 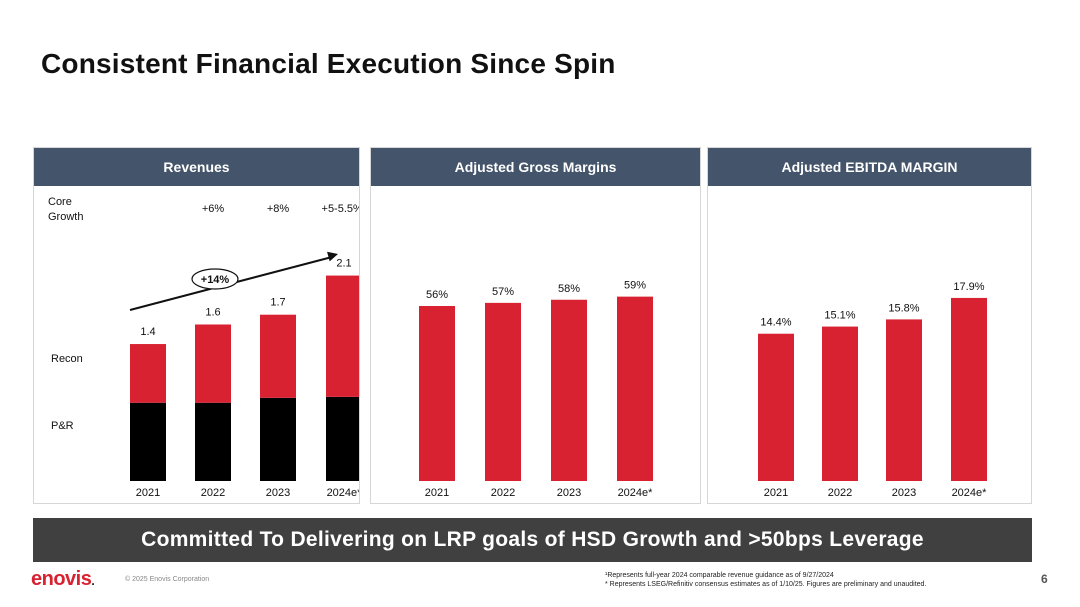 What do you see at coordinates (869, 167) in the screenshot?
I see `ebitda-margin-panel-header: Adjusted EBITDA MARGIN` at bounding box center [869, 167].